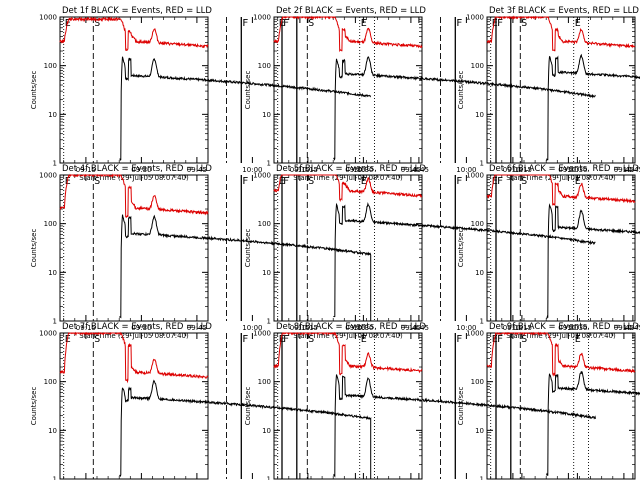 The height and width of the screenshot is (480, 640). I want to click on panel-title: Det 3f BLACK = Events, RED = LLD, so click(564, 11).